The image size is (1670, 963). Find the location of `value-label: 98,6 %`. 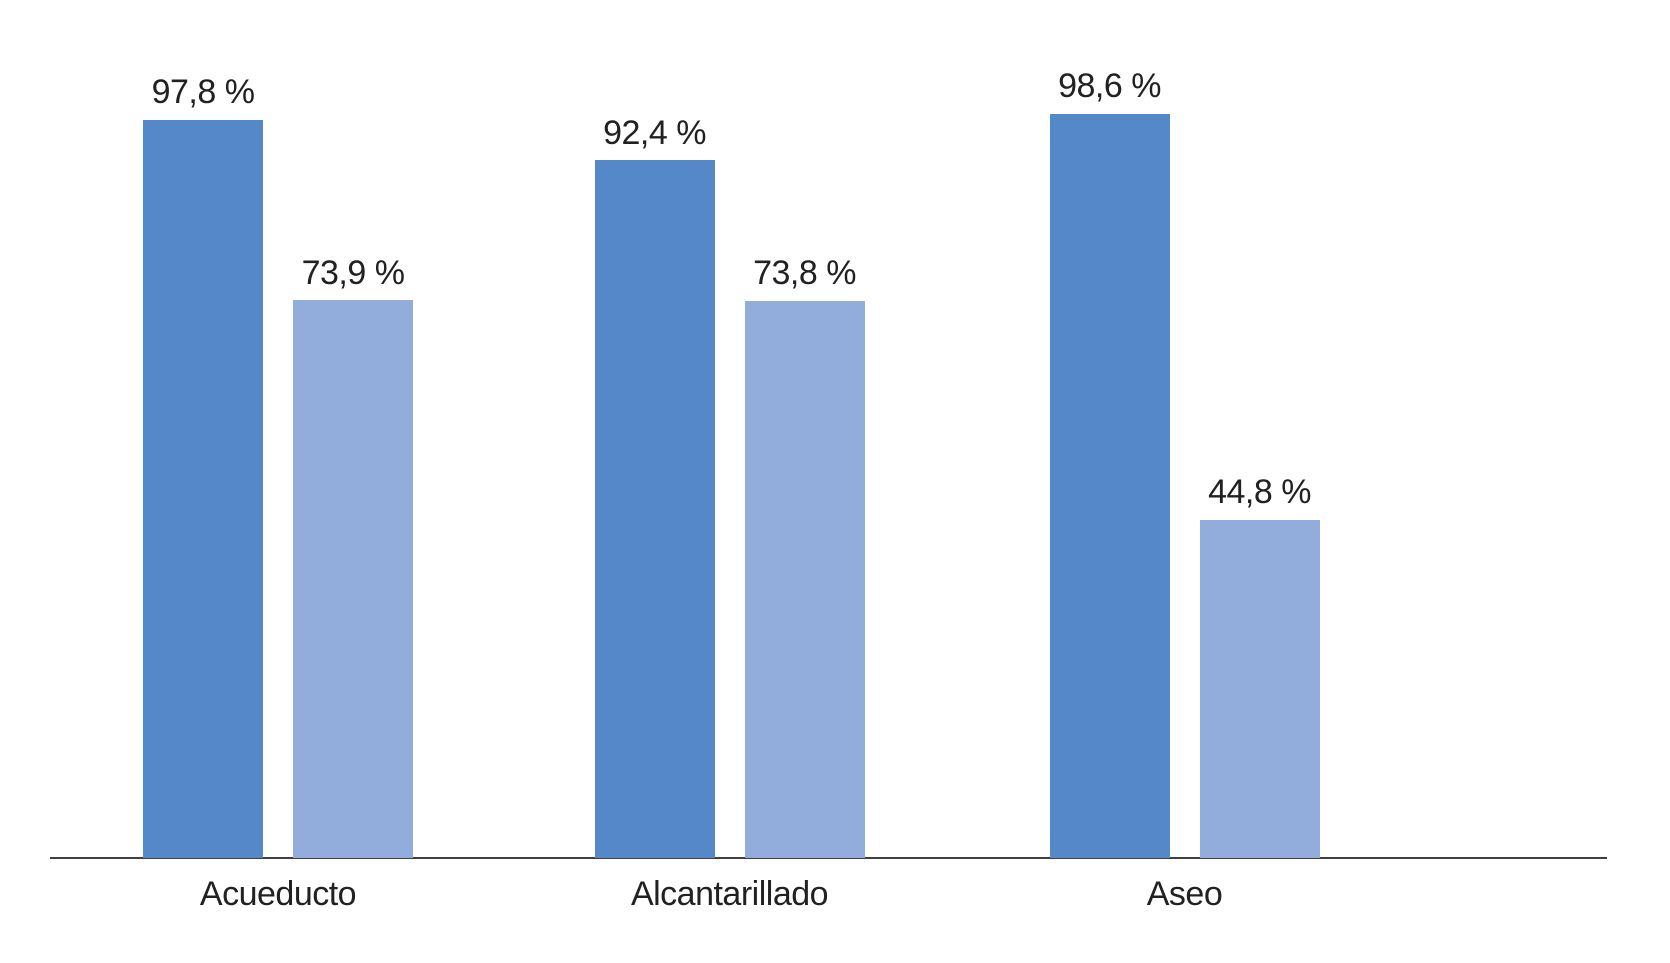

value-label: 98,6 % is located at coordinates (1109, 86).